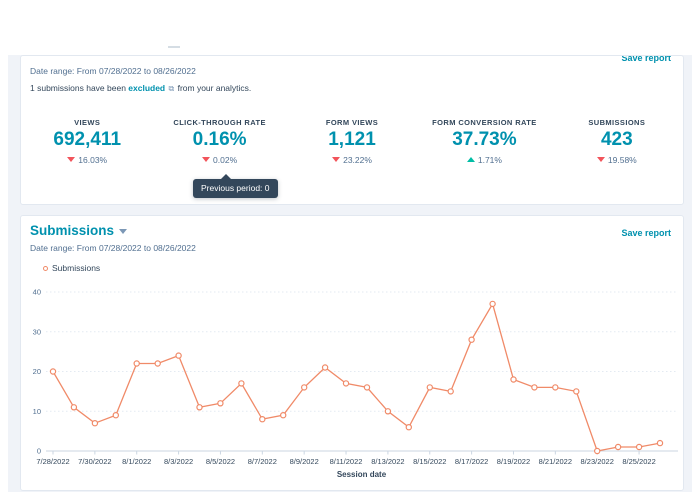  Describe the element at coordinates (646, 233) in the screenshot. I see `save-report-link-chart: Save report` at that location.